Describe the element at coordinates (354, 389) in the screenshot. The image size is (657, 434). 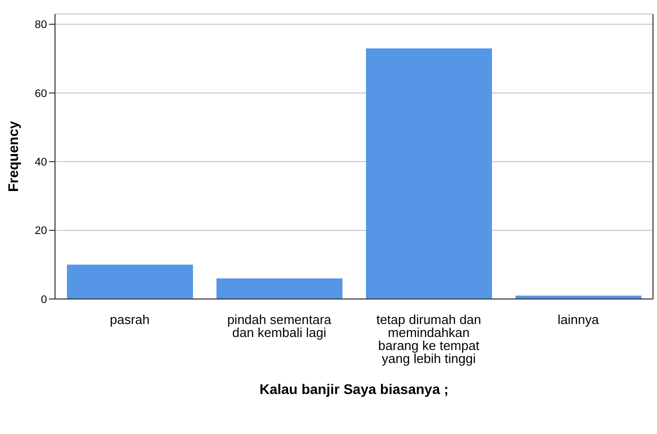
I see `x-axis-title: Kalau banjir Saya biasanya ;` at that location.